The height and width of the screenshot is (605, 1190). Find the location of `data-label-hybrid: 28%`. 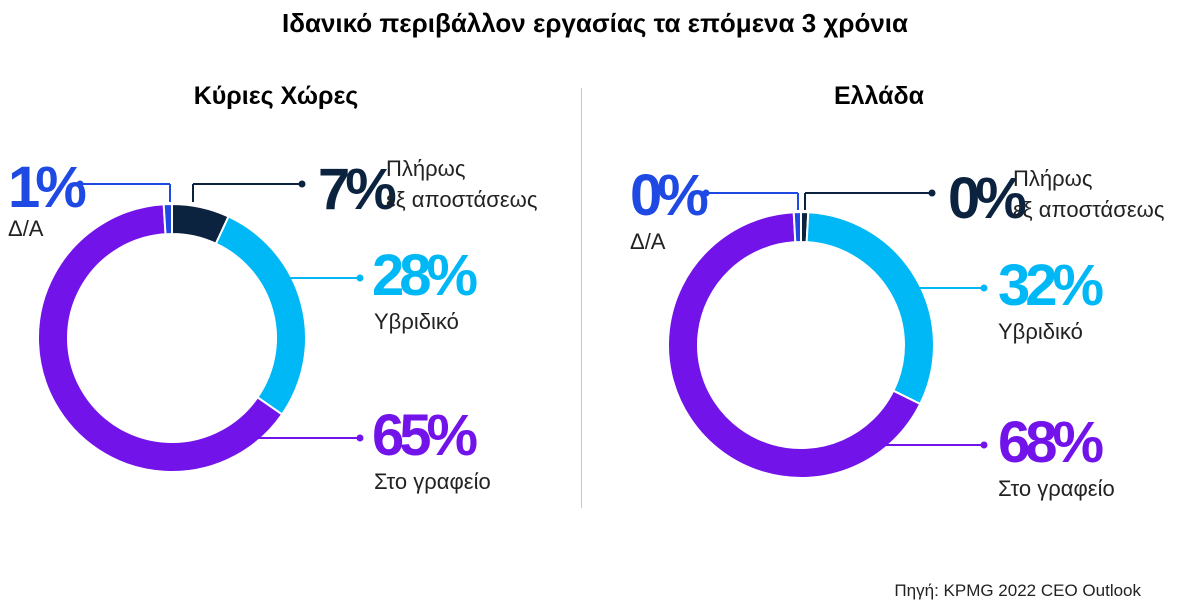

data-label-hybrid: 28% is located at coordinates (425, 275).